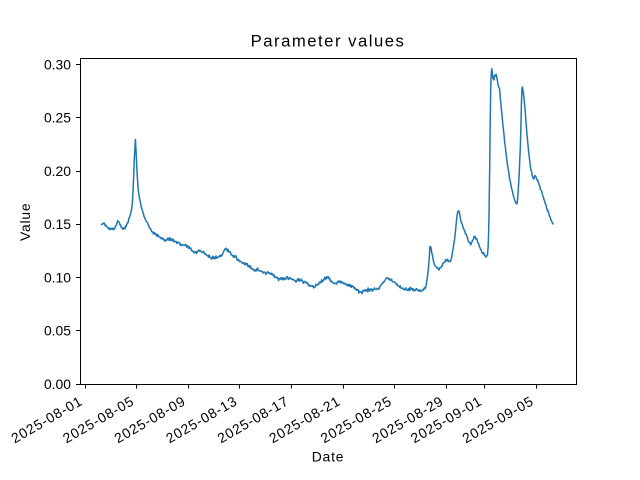  What do you see at coordinates (57, 278) in the screenshot?
I see `svg-text: 0.10` at bounding box center [57, 278].